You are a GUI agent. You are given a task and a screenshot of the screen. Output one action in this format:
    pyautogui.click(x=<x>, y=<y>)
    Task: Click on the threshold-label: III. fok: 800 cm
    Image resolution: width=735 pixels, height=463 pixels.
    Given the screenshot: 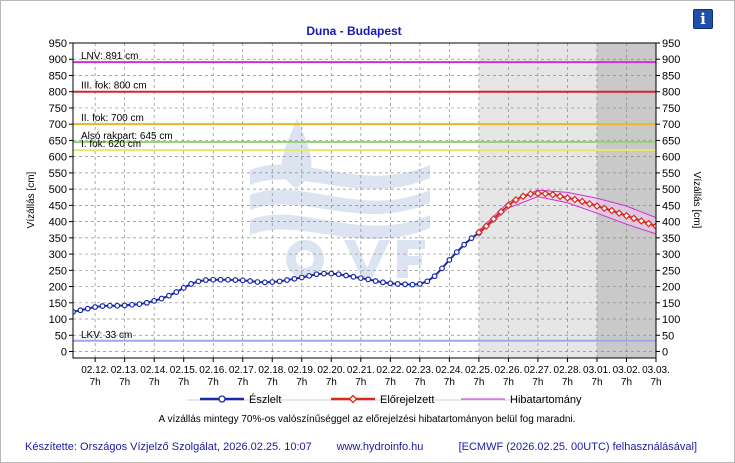 What is the action you would take?
    pyautogui.click(x=114, y=86)
    